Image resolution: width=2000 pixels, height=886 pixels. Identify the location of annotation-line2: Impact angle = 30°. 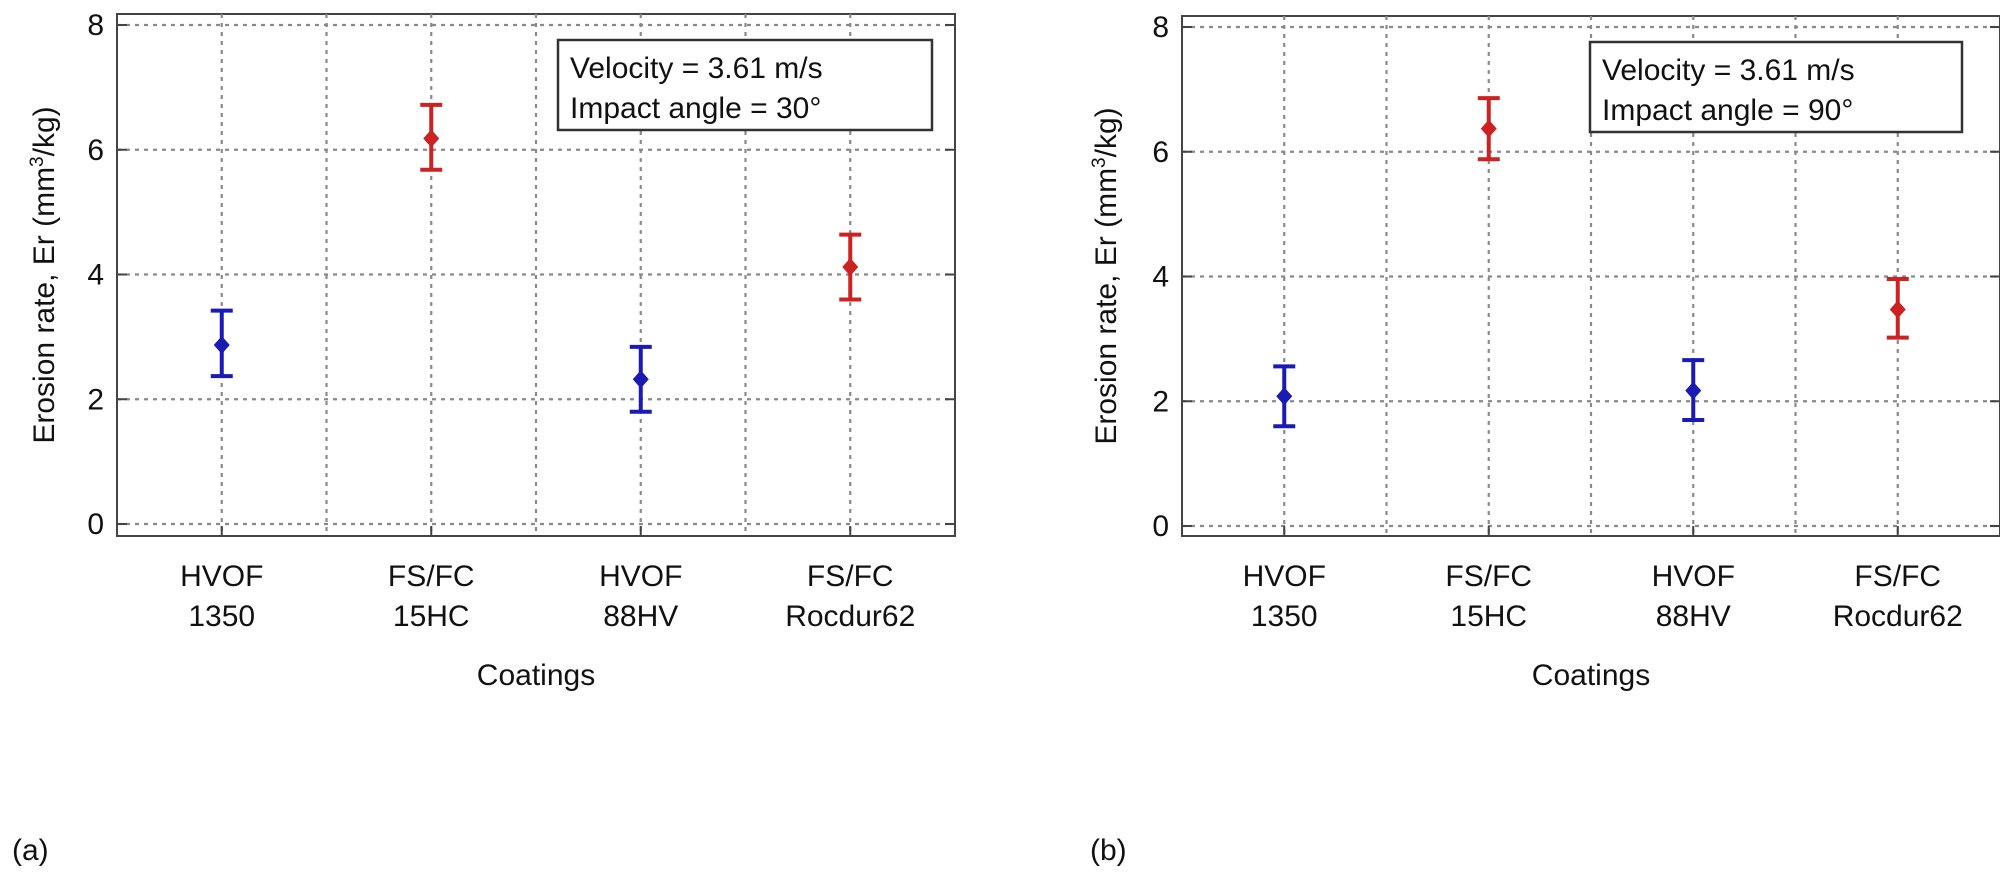
(695, 108).